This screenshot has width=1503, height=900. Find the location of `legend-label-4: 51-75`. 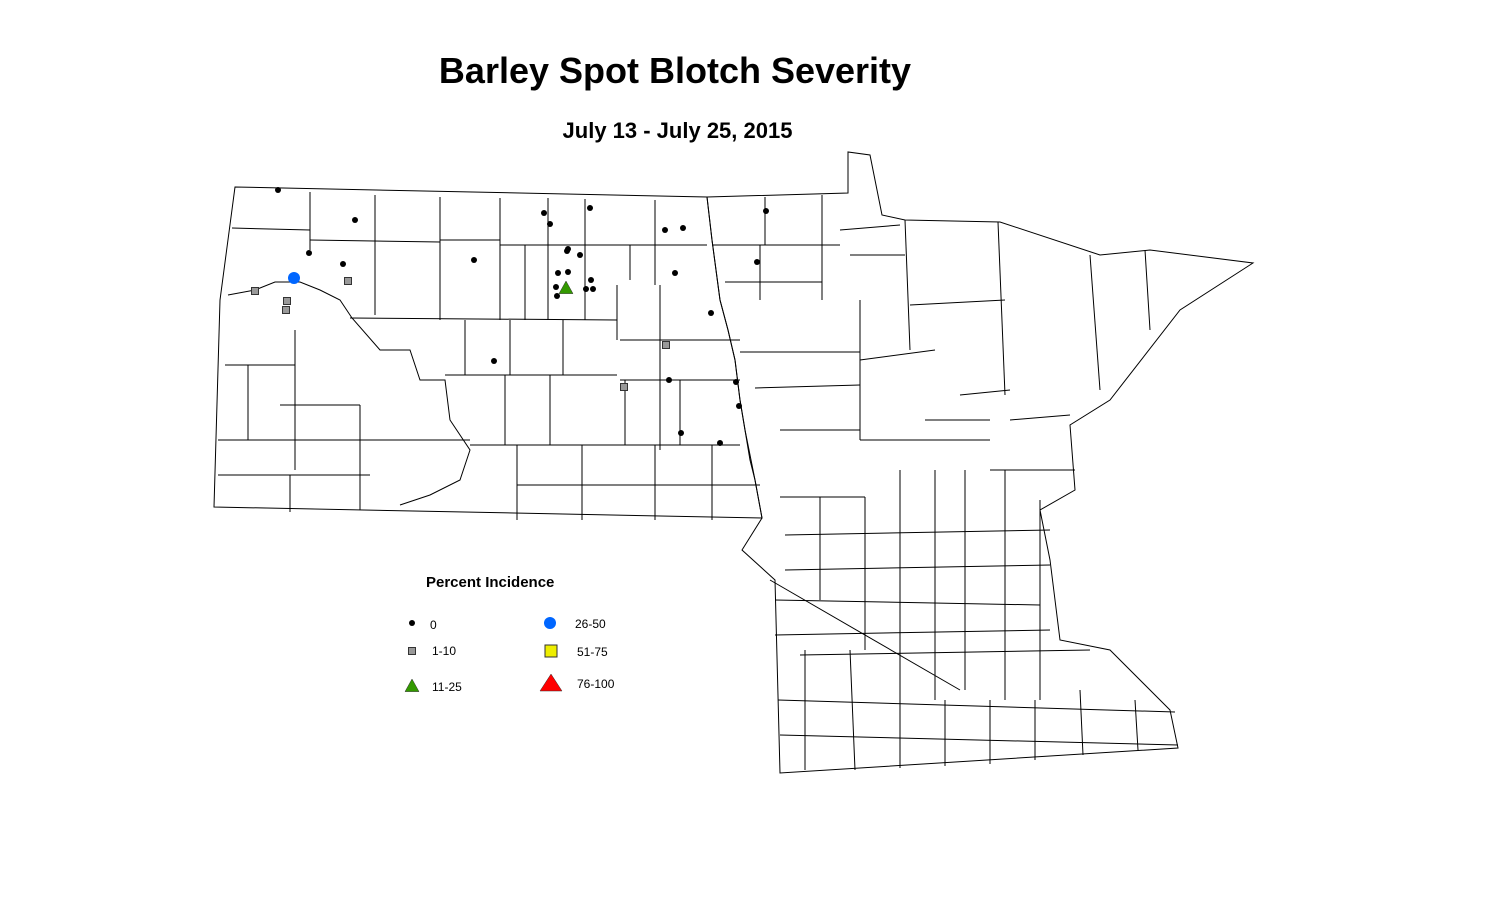

legend-label-4: 51-75 is located at coordinates (592, 652).